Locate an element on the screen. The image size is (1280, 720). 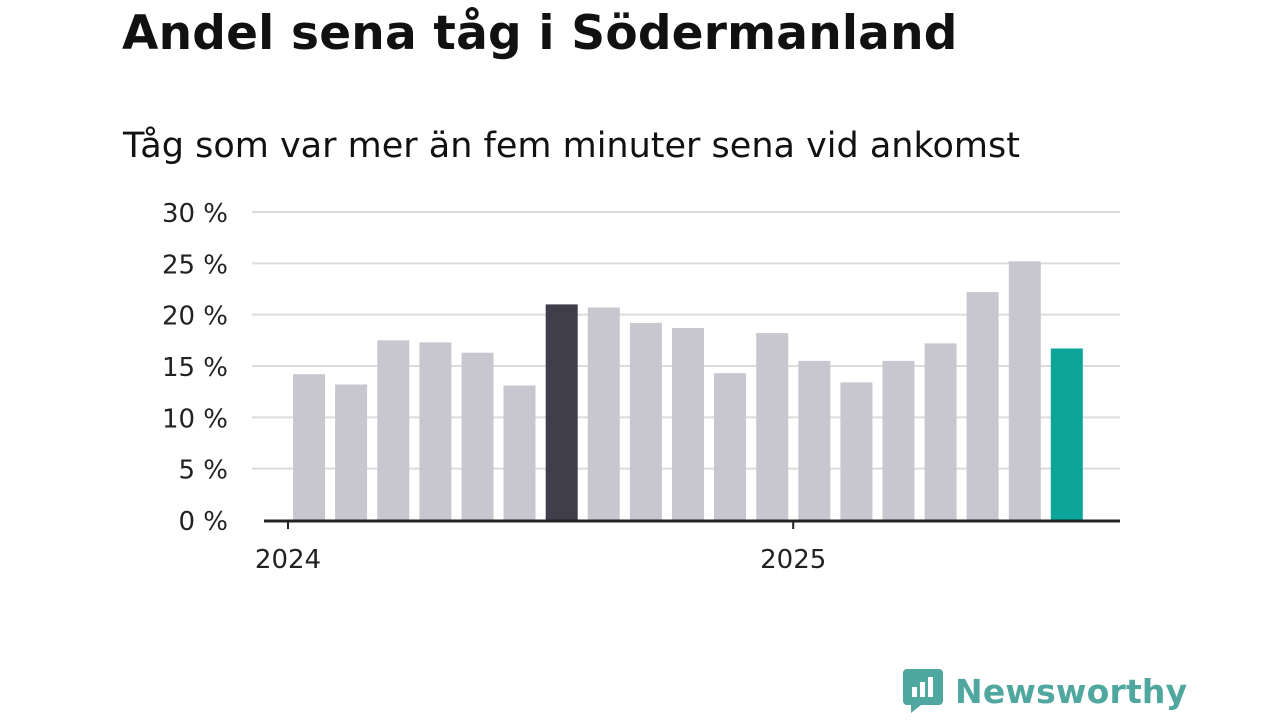
y-tick-label: 15 % is located at coordinates (195, 368).